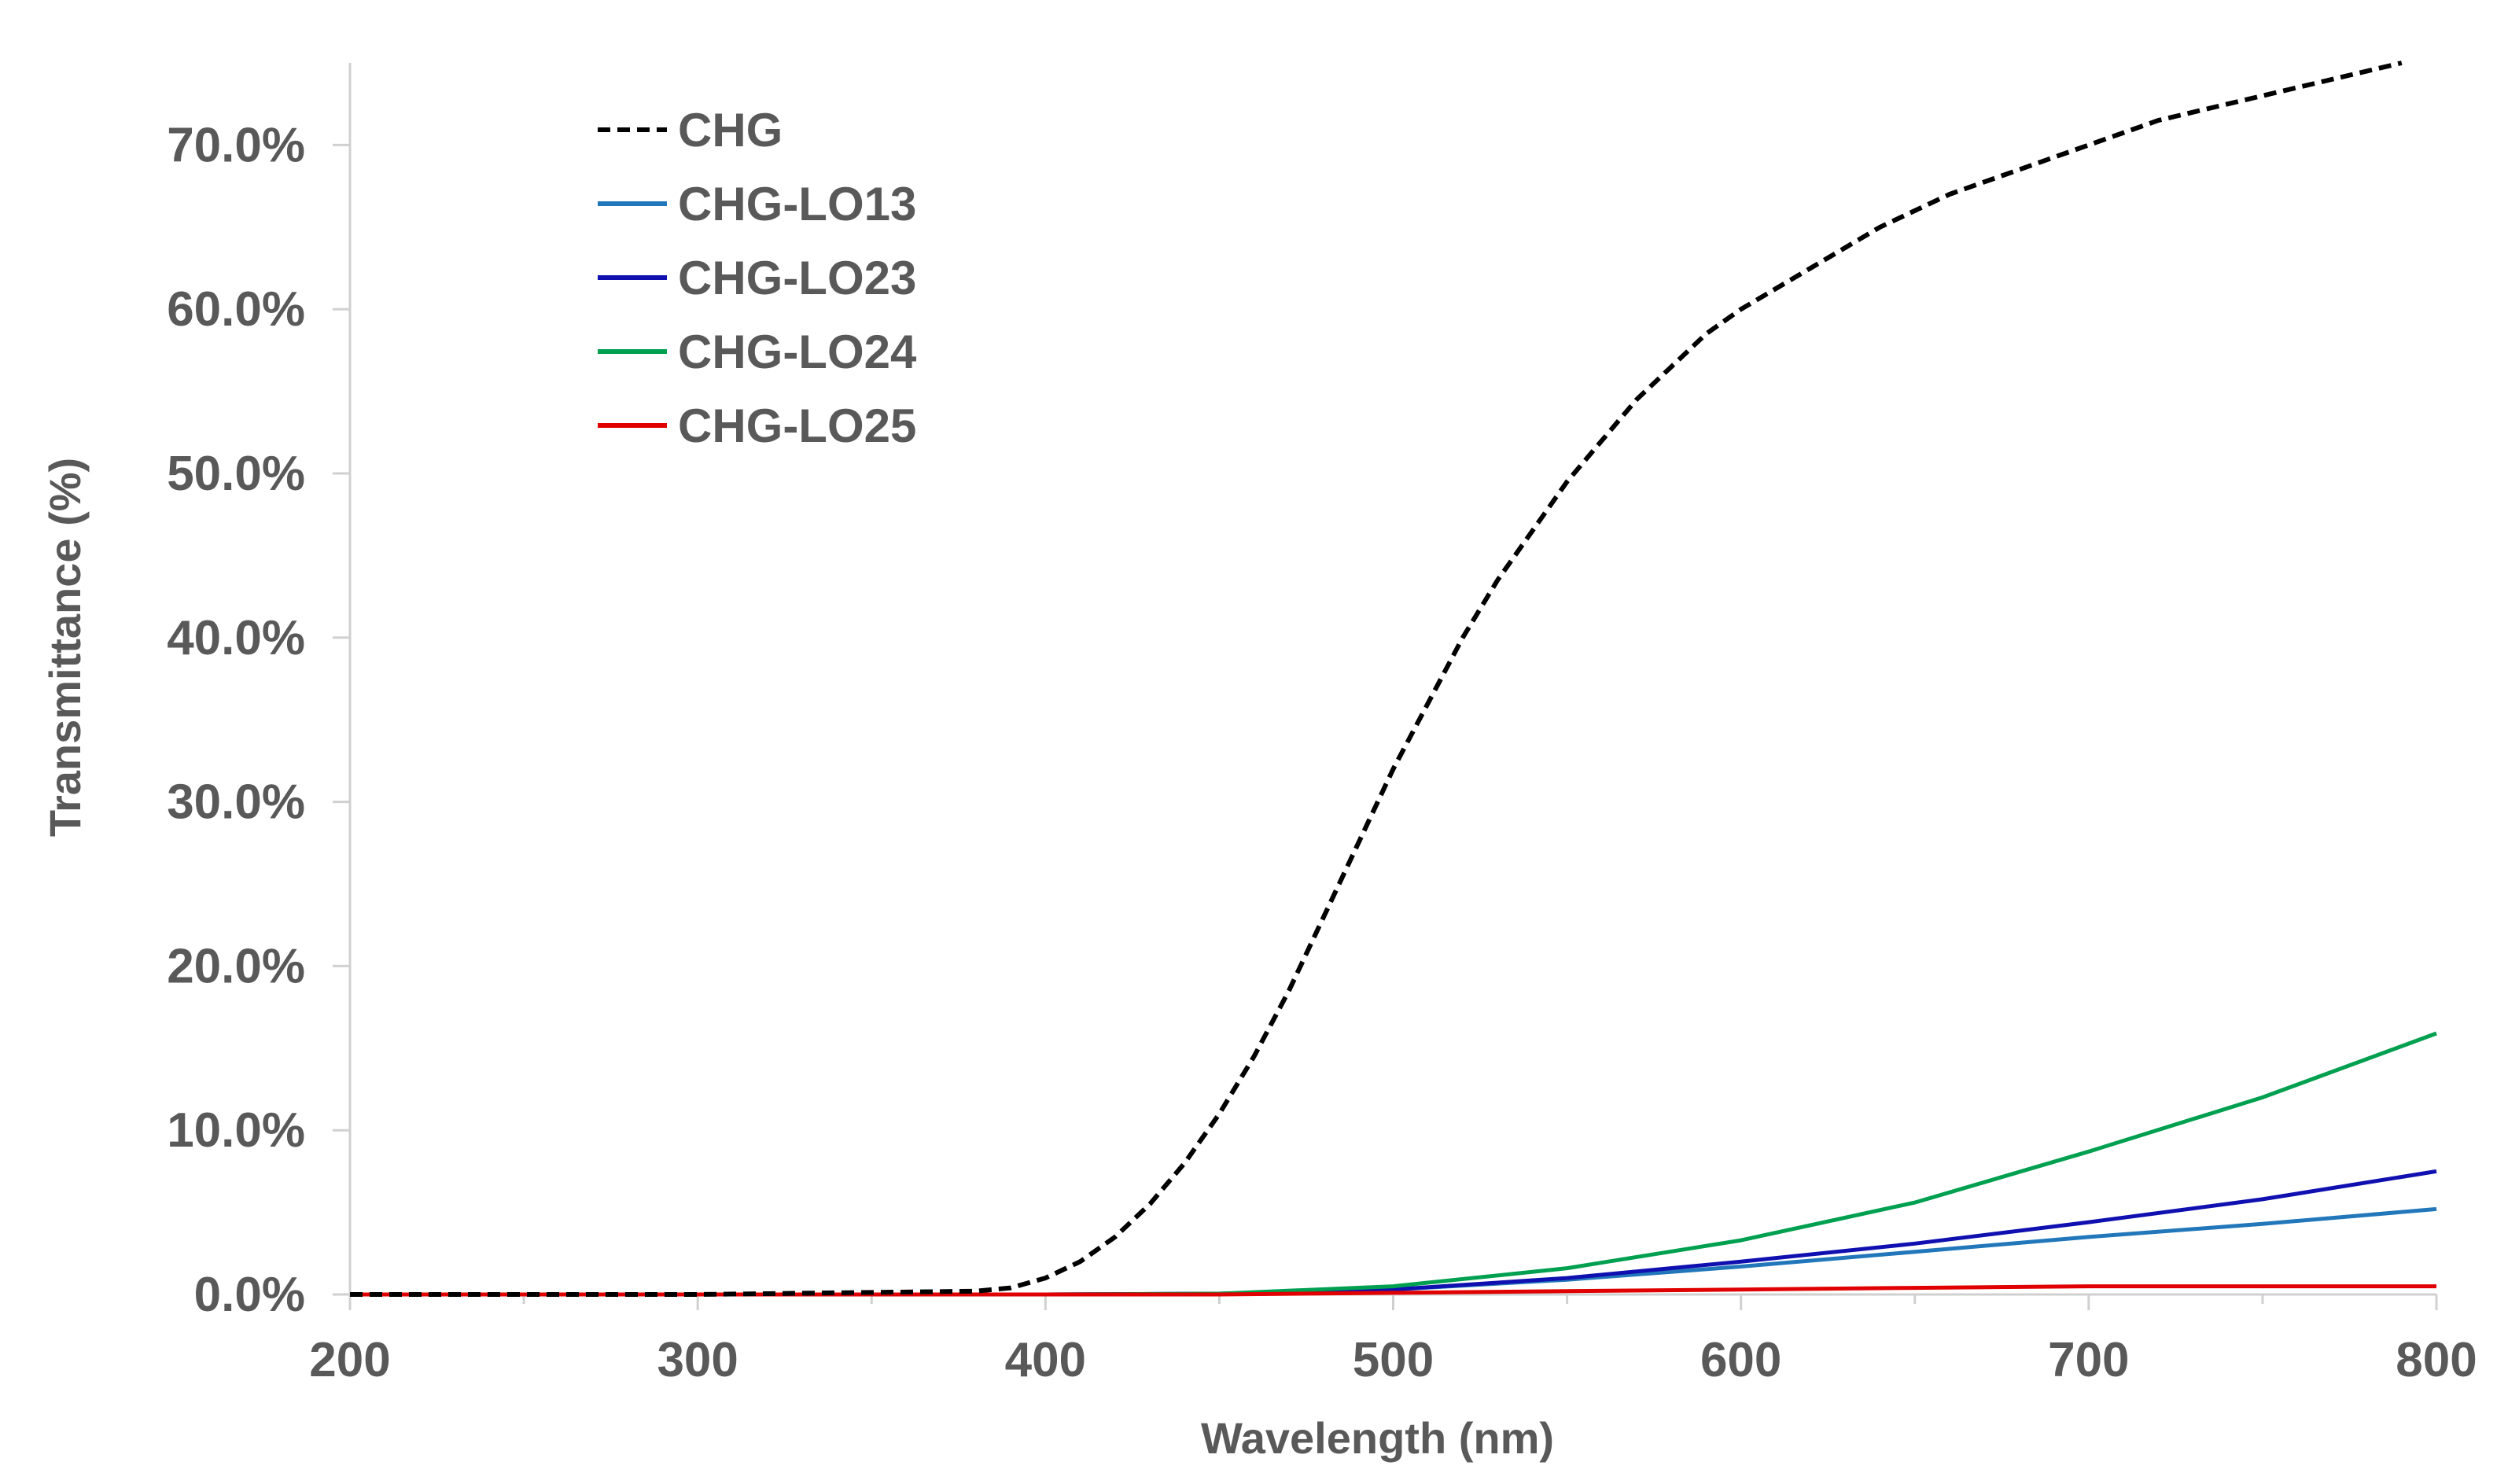 This screenshot has height=1484, width=2508. Describe the element at coordinates (797, 426) in the screenshot. I see `legend-label-chg-lo25: CHG-LO25` at that location.